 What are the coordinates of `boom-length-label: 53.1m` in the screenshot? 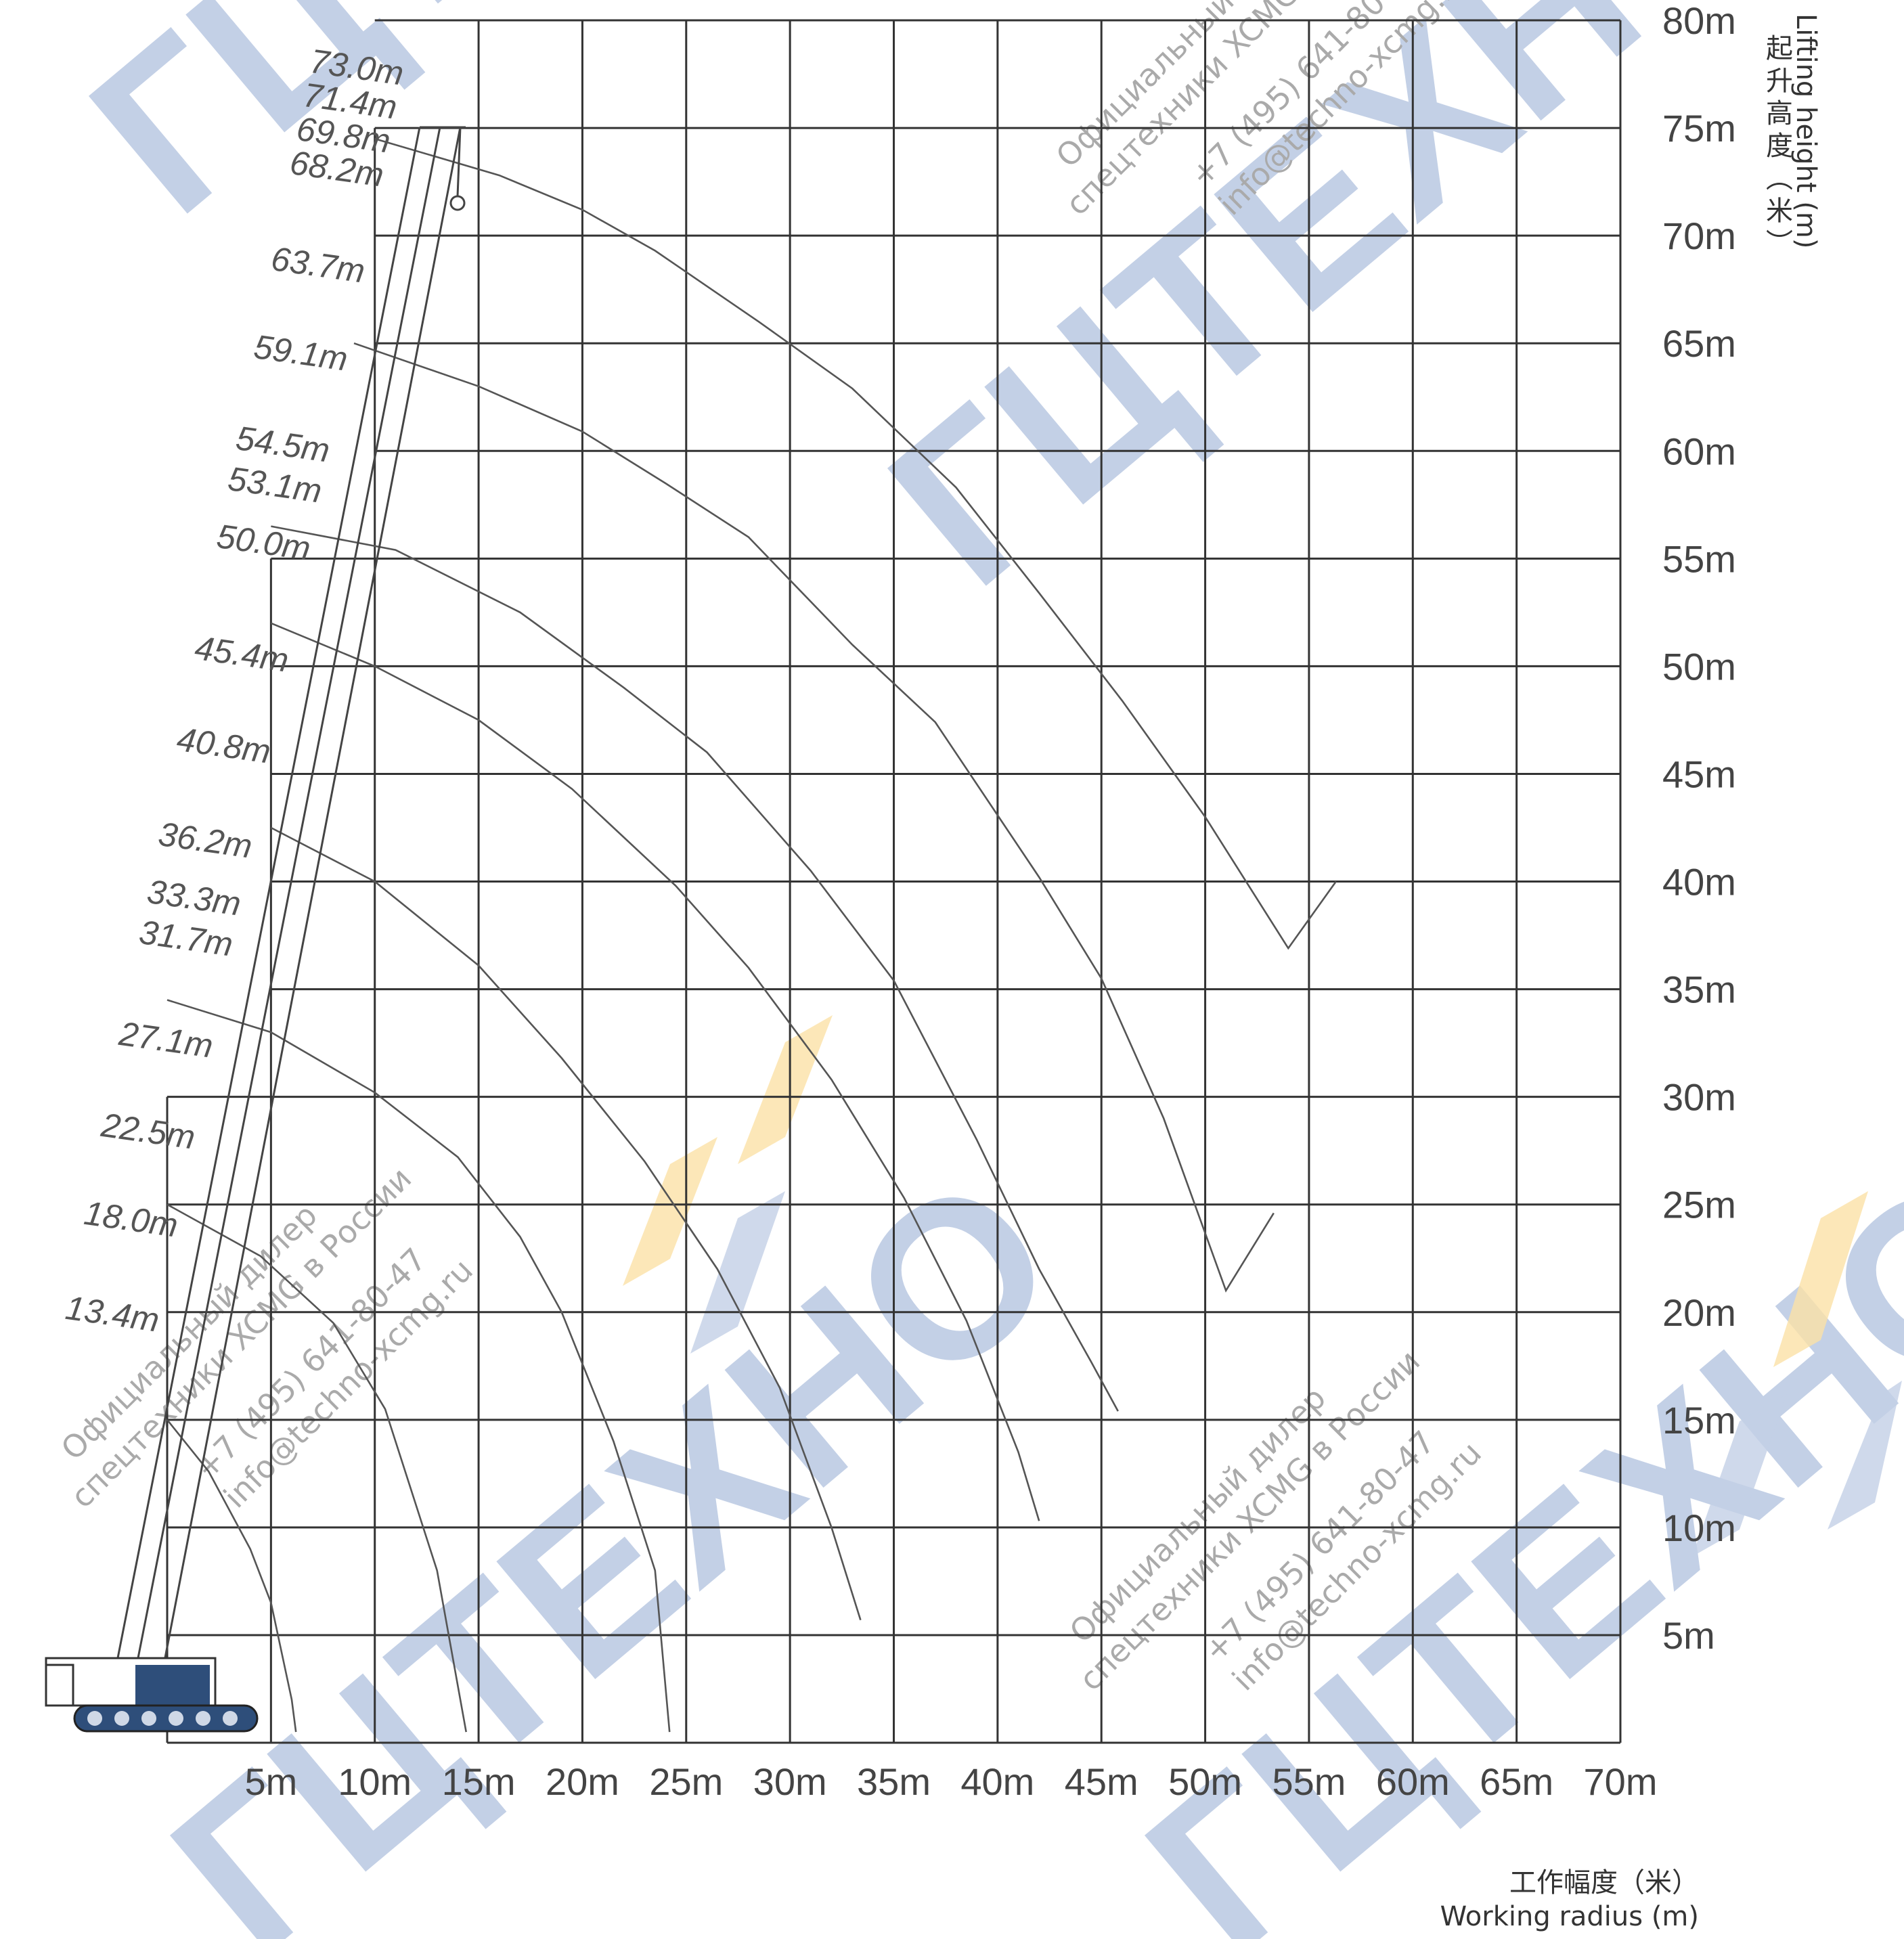 It's located at (274, 485).